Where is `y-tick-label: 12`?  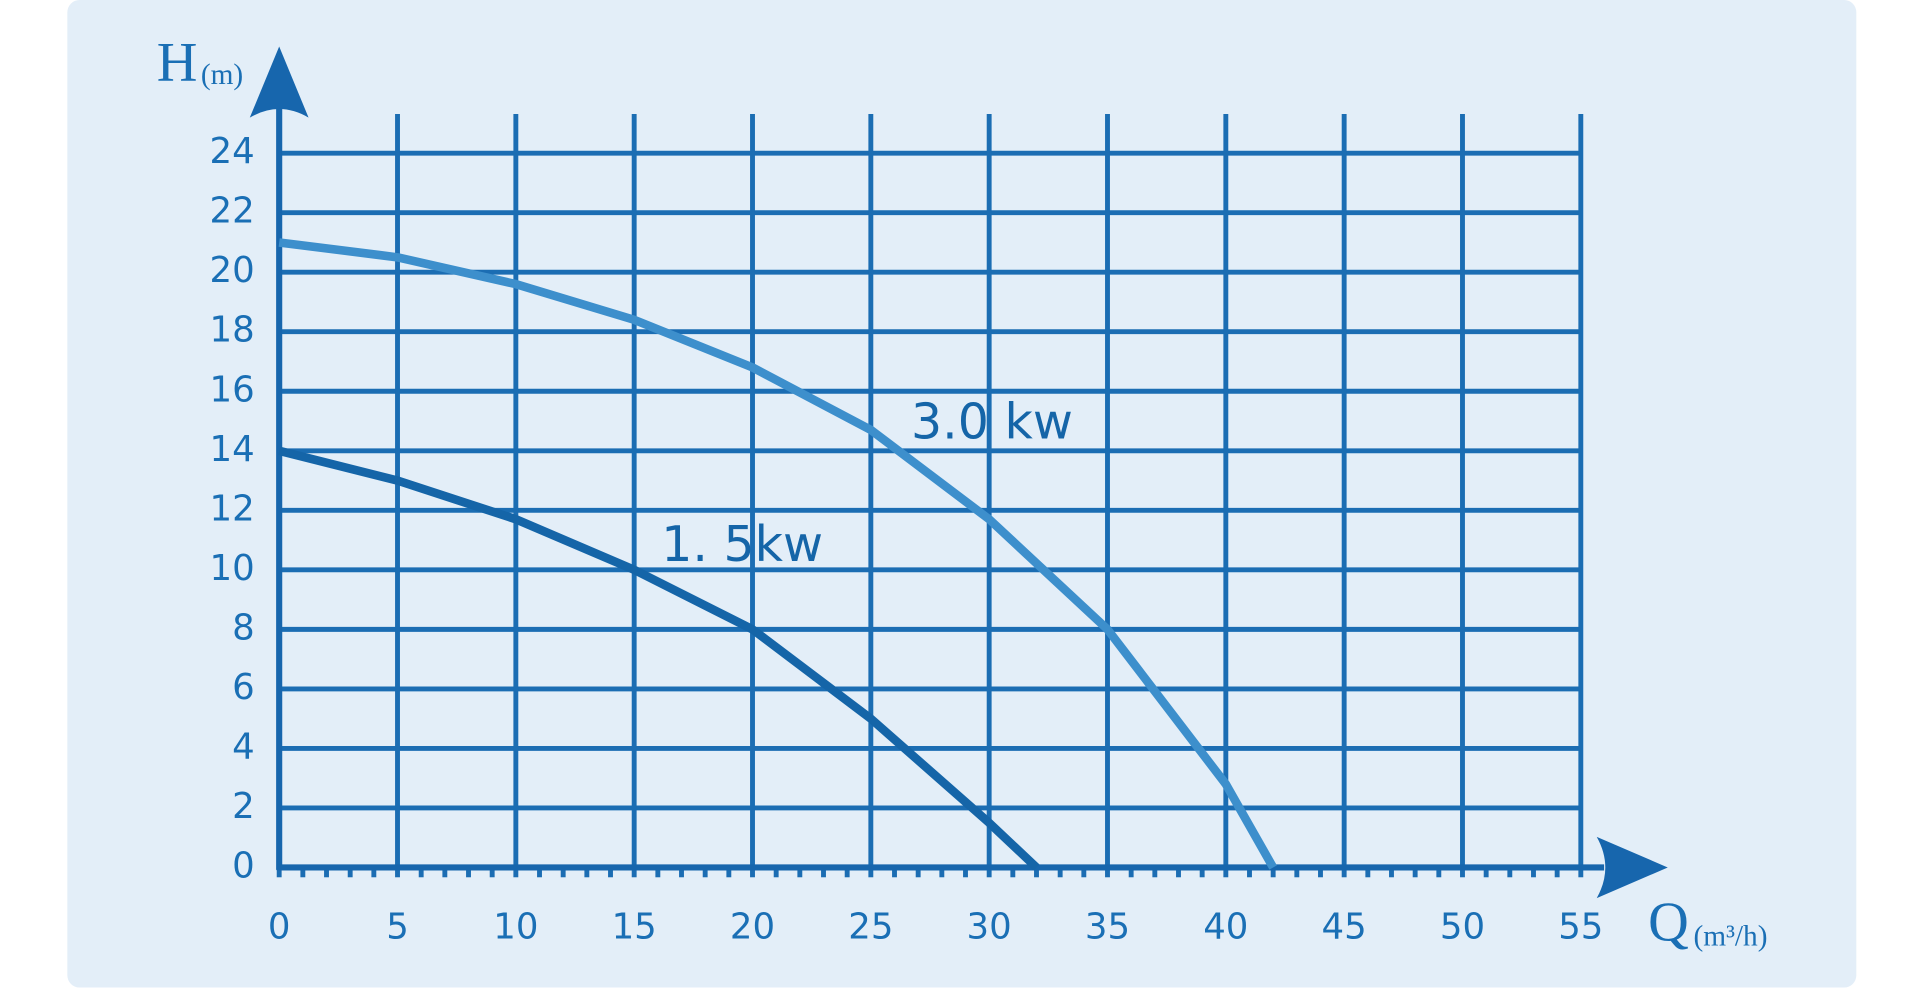 y-tick-label: 12 is located at coordinates (232, 508).